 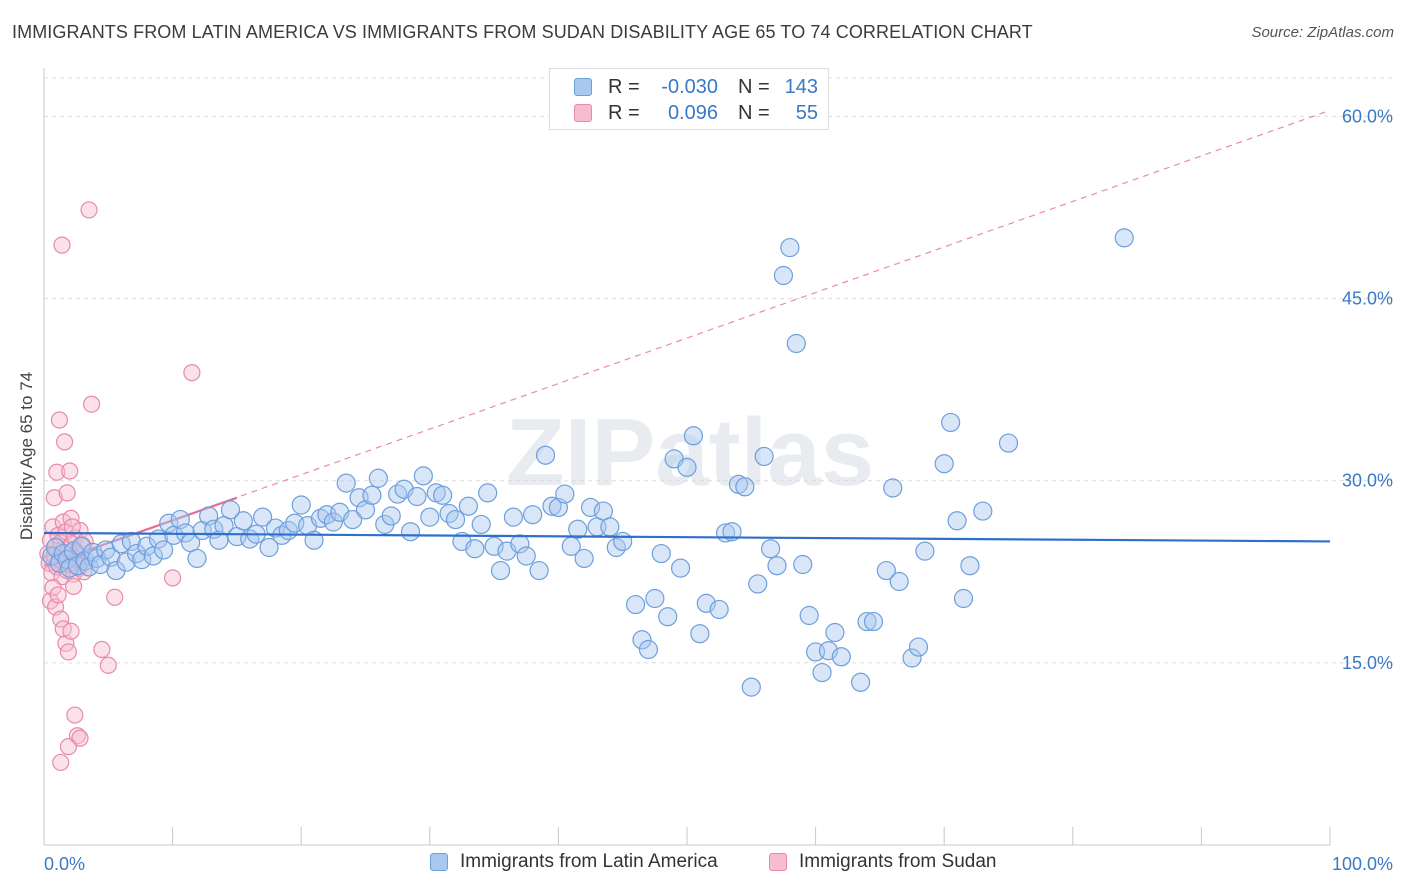 I want to click on stats-r-value: -0.030, so click(x=689, y=86).